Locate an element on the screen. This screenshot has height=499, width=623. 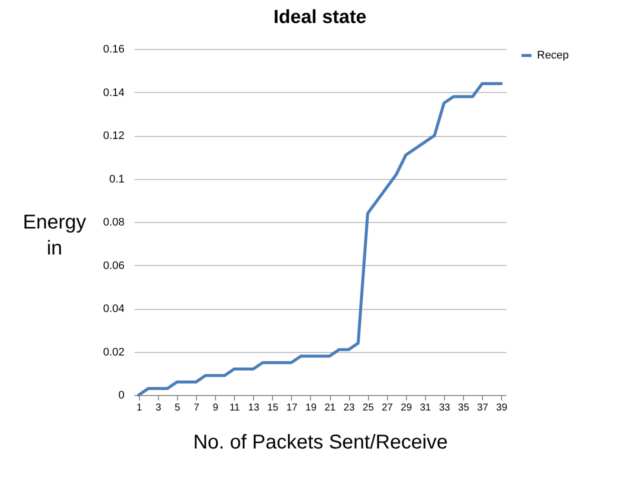
legend-label: Recep is located at coordinates (553, 56).